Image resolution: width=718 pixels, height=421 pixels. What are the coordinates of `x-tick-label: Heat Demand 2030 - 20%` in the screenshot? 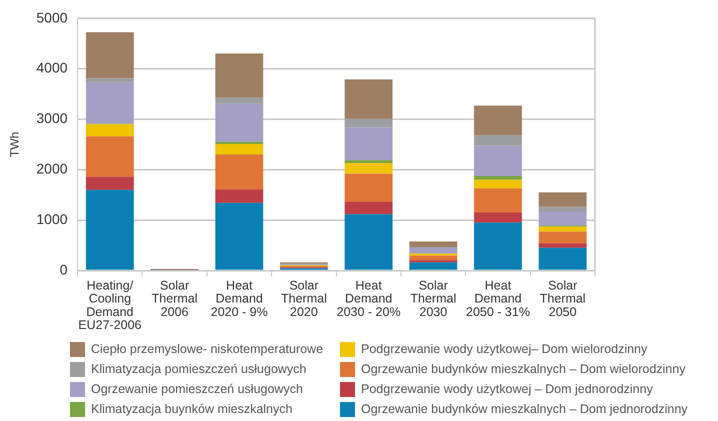 It's located at (368, 298).